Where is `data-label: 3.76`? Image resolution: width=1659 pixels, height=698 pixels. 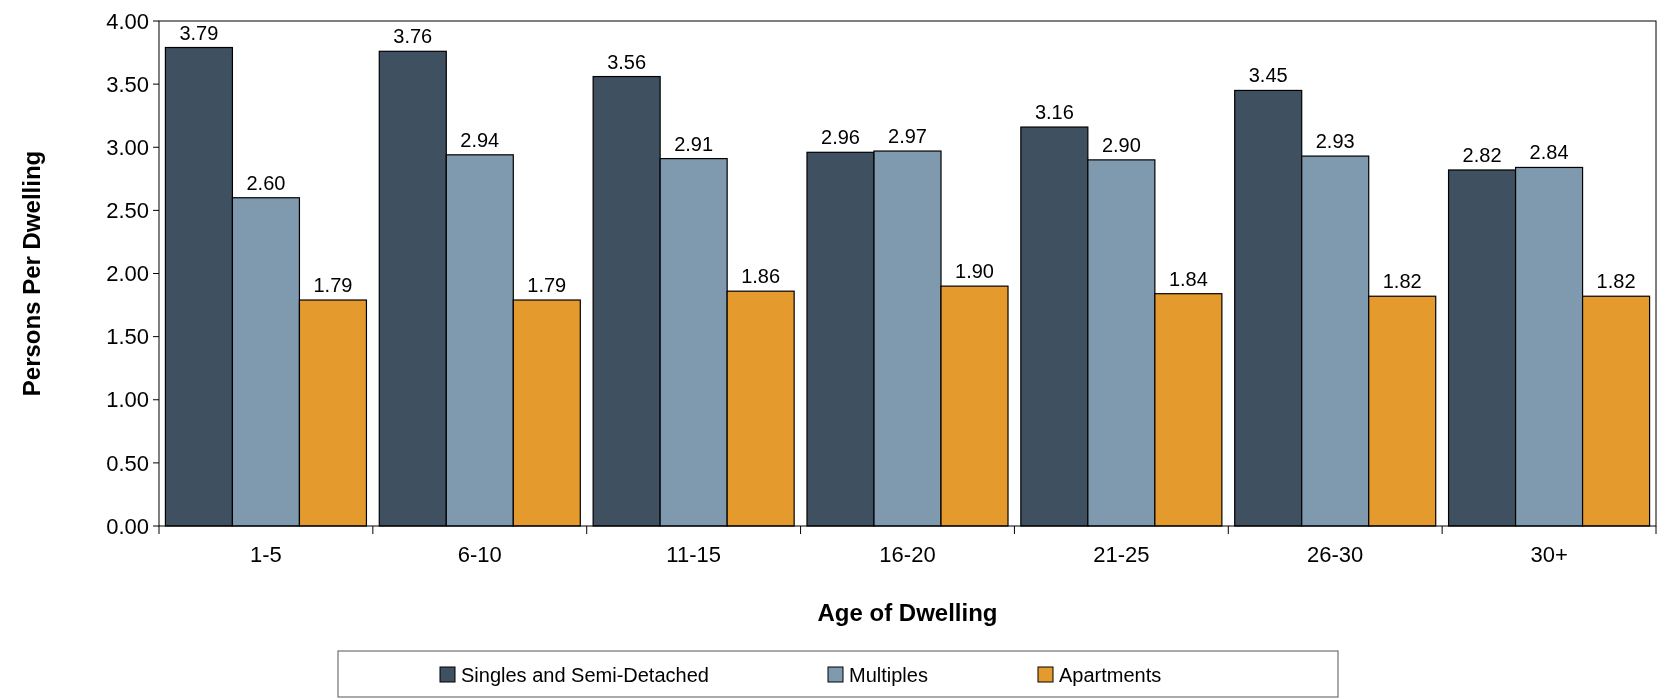 data-label: 3.76 is located at coordinates (413, 36).